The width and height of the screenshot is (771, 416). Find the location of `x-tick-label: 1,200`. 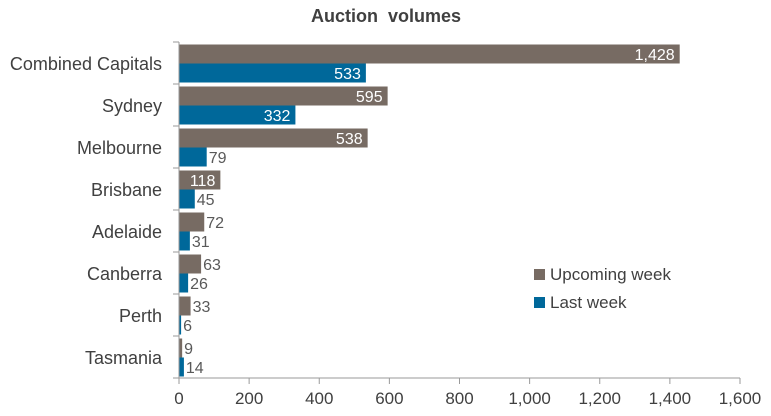

x-tick-label: 1,200 is located at coordinates (599, 398).